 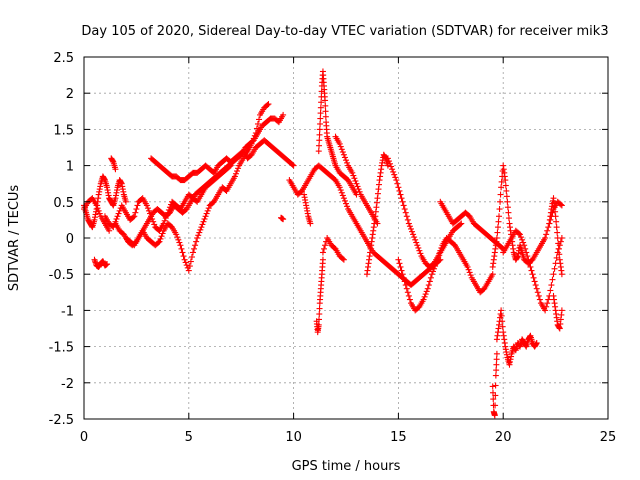 I want to click on y-tick-label: 1, so click(x=70, y=167).